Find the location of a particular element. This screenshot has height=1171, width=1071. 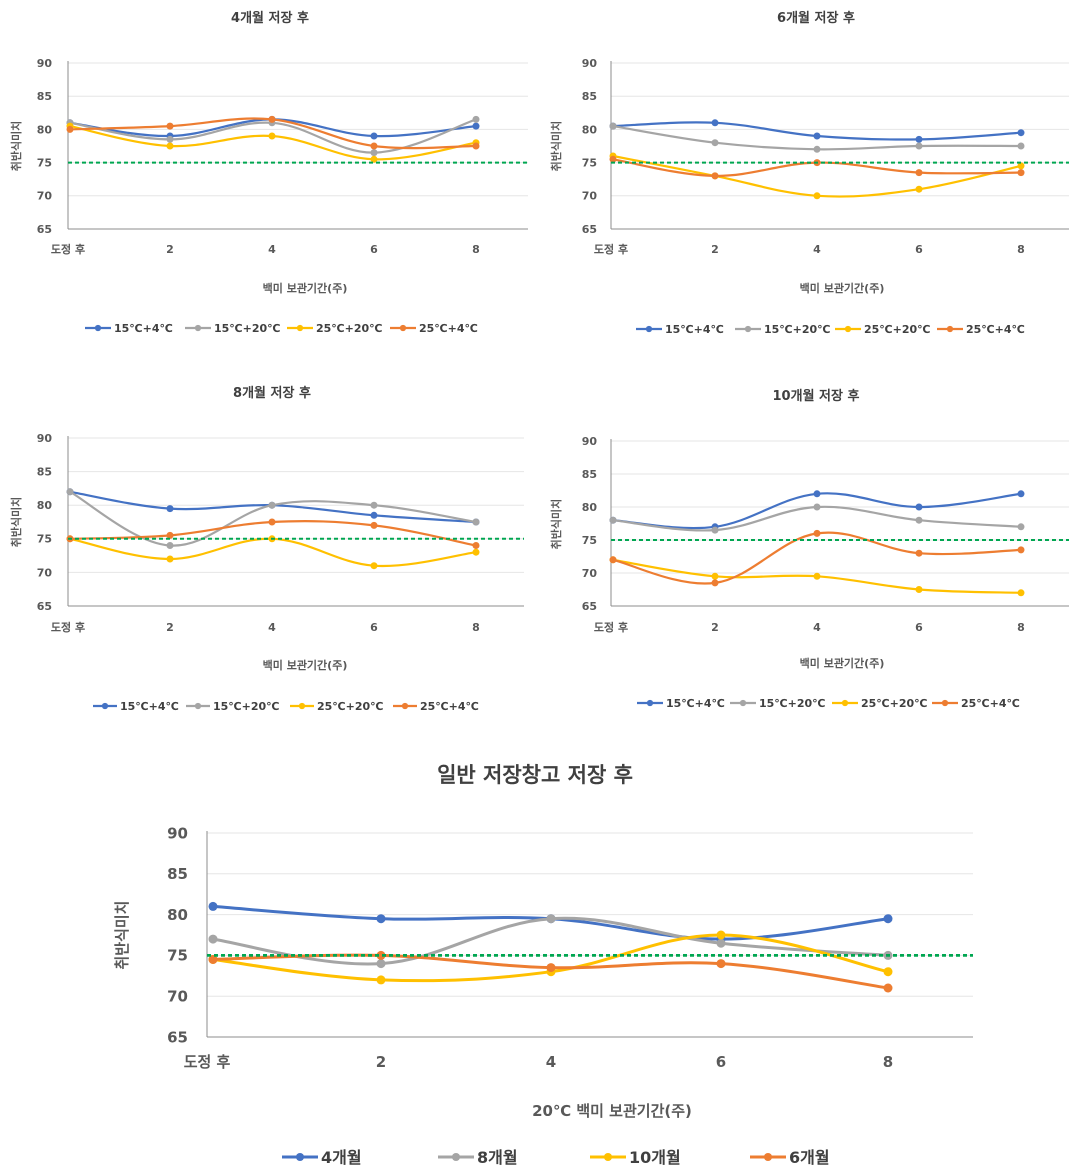

chart-title: 4개월 저장 후 is located at coordinates (270, 18).